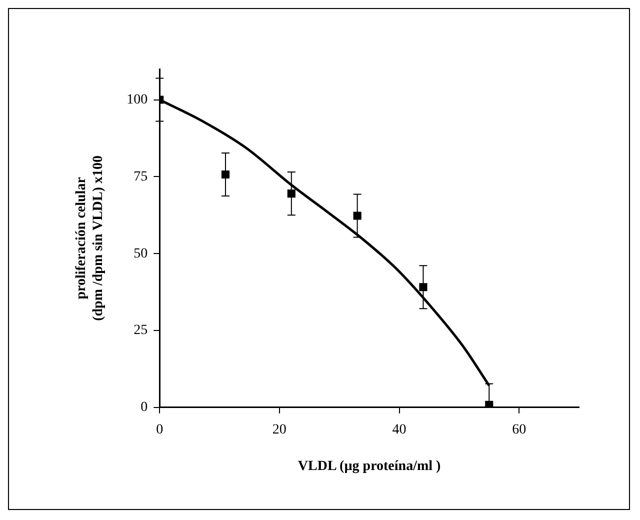  What do you see at coordinates (141, 254) in the screenshot?
I see `y-tick-label: 50` at bounding box center [141, 254].